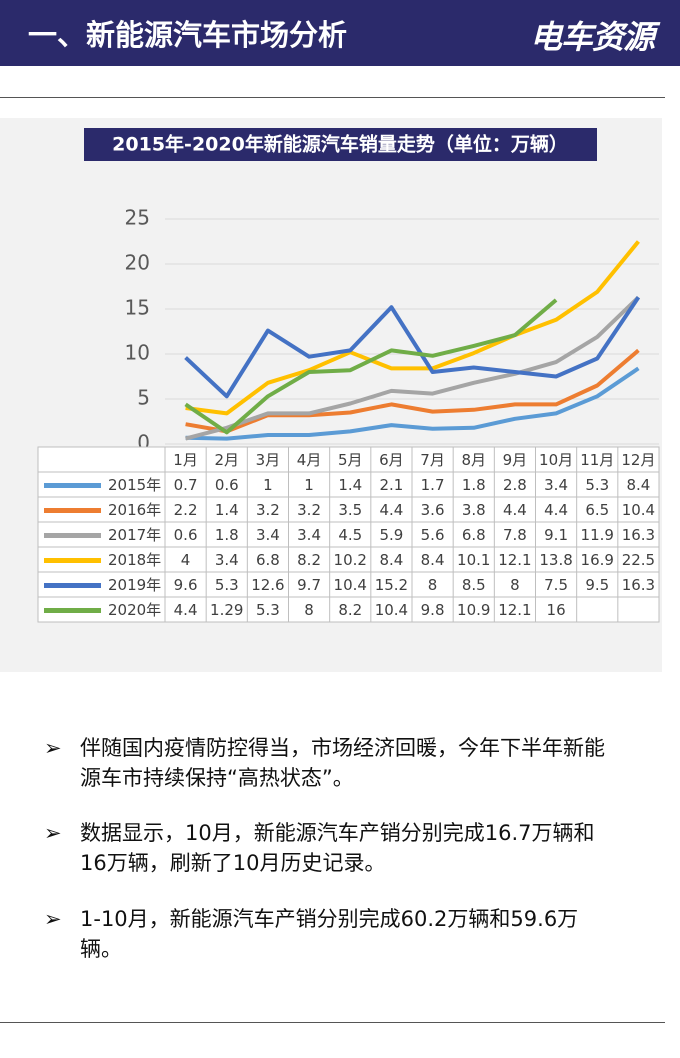  Describe the element at coordinates (474, 510) in the screenshot. I see `data-label: 3.8` at that location.